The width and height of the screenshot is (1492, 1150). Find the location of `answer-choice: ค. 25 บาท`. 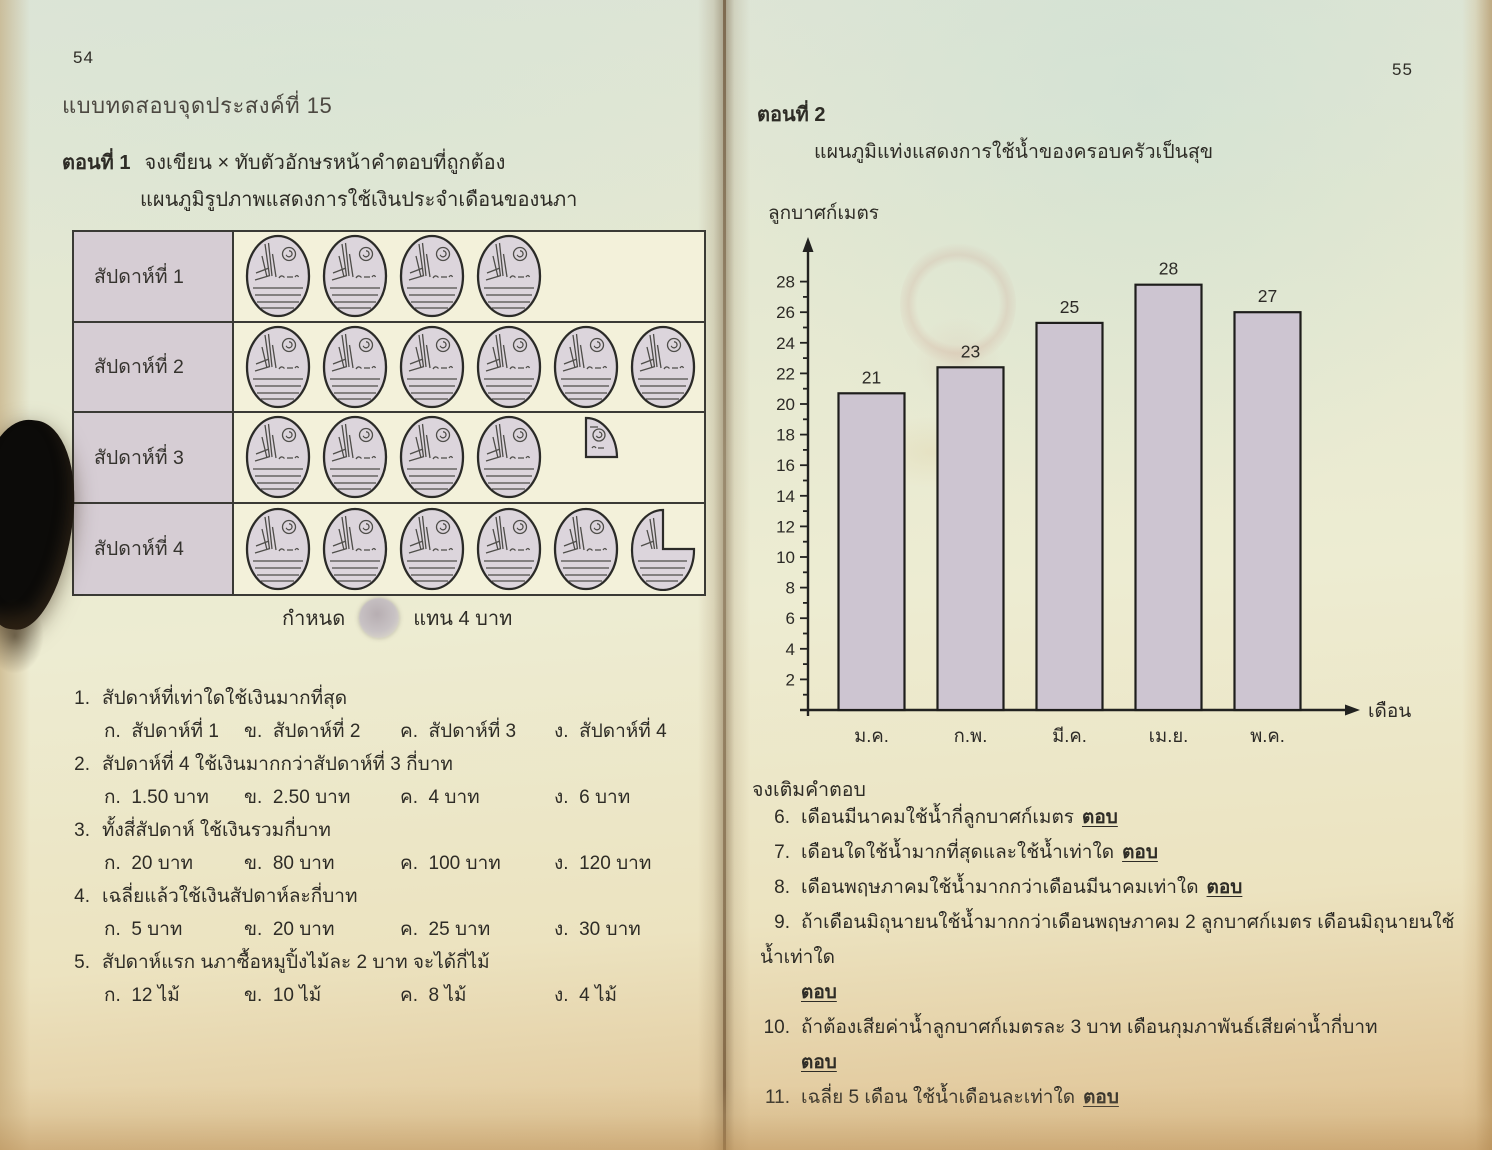

answer-choice: ค. 25 บาท is located at coordinates (445, 929).